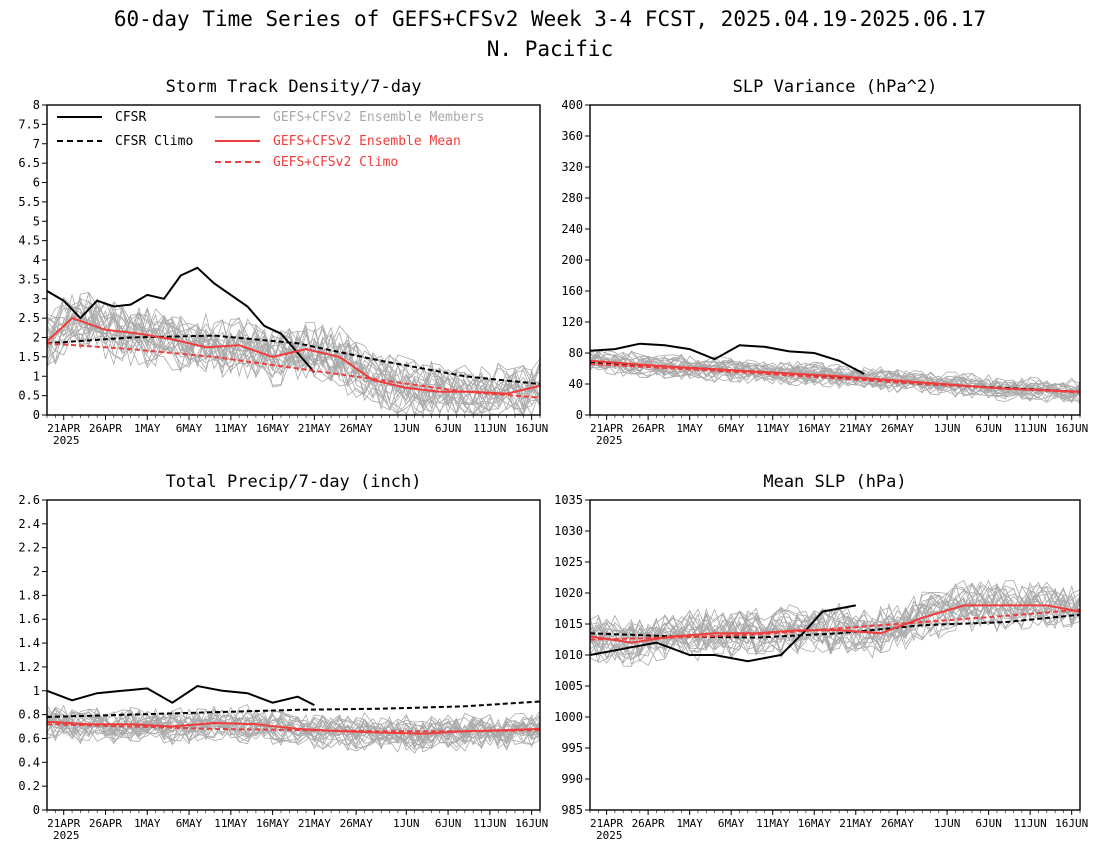  What do you see at coordinates (36, 299) in the screenshot?
I see `y-tick-label: 3` at bounding box center [36, 299].